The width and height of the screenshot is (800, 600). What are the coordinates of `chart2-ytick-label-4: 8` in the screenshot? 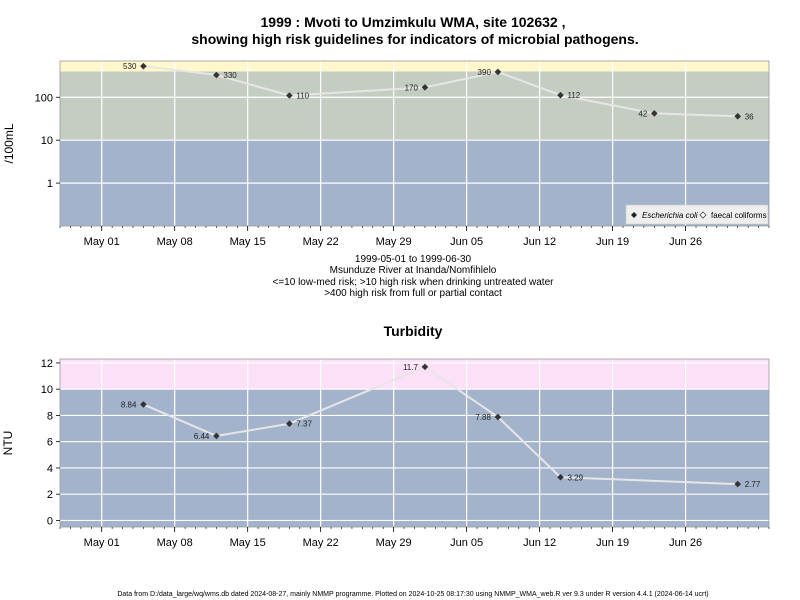 It's located at (50, 416).